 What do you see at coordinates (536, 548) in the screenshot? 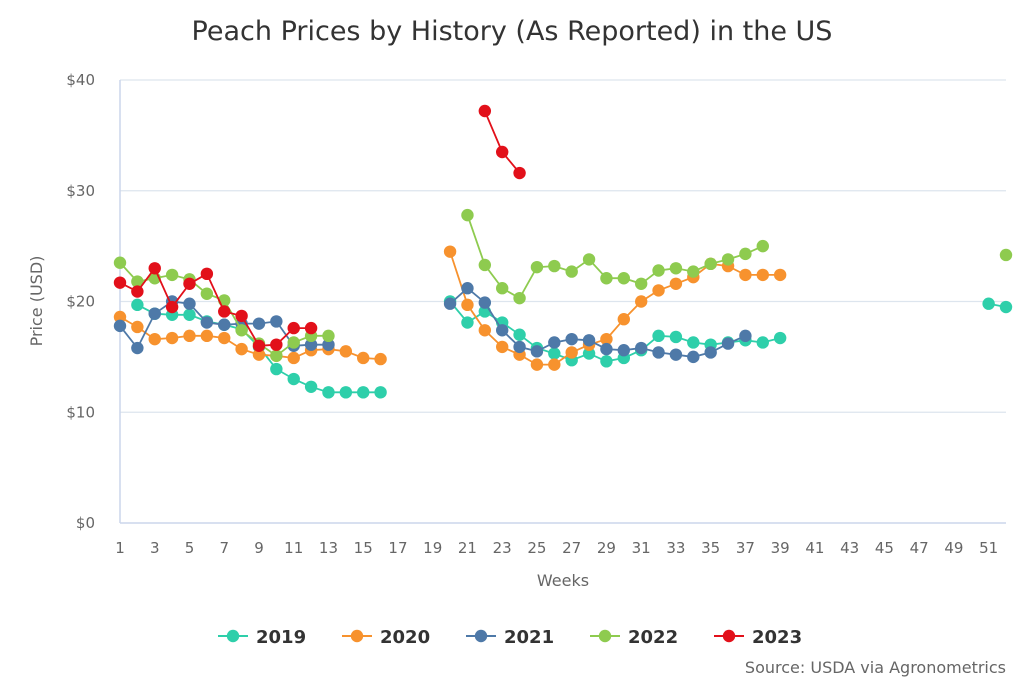
I see `x-tick-label: 25` at bounding box center [536, 548].